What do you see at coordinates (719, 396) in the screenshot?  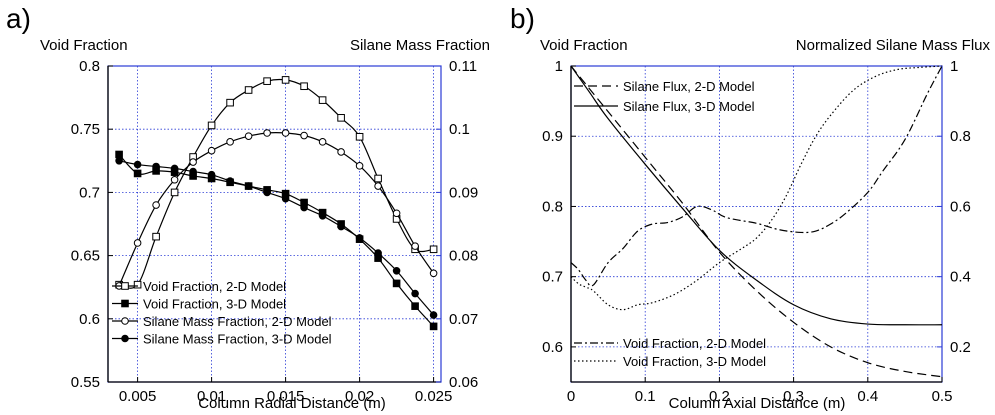 I see `bottom-tick-label: 0.2` at bounding box center [719, 396].